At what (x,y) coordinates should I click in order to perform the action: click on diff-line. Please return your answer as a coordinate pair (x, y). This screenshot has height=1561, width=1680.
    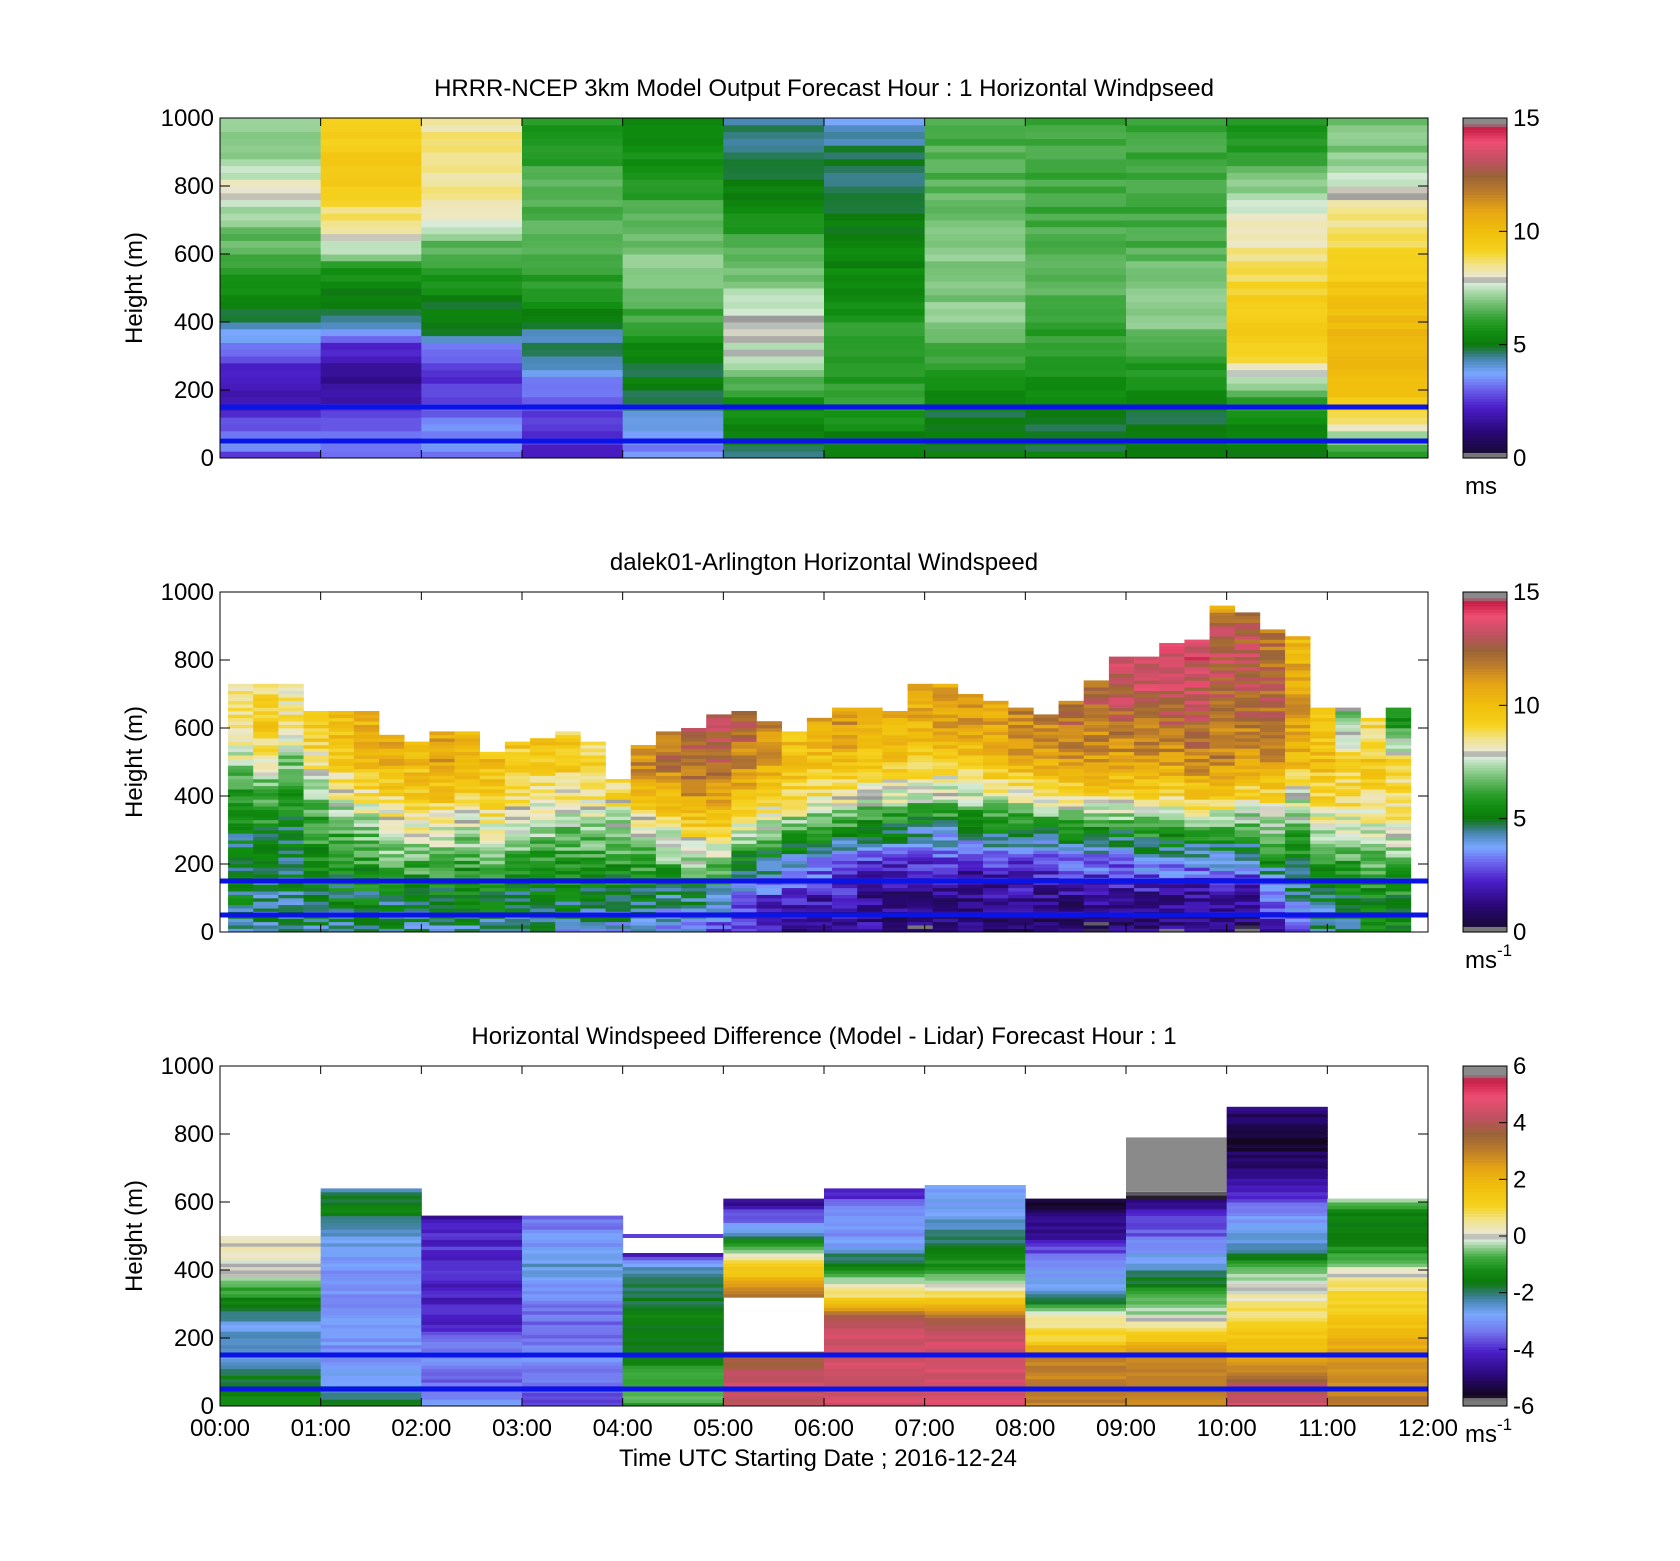
    Looking at the image, I should click on (673, 1236).